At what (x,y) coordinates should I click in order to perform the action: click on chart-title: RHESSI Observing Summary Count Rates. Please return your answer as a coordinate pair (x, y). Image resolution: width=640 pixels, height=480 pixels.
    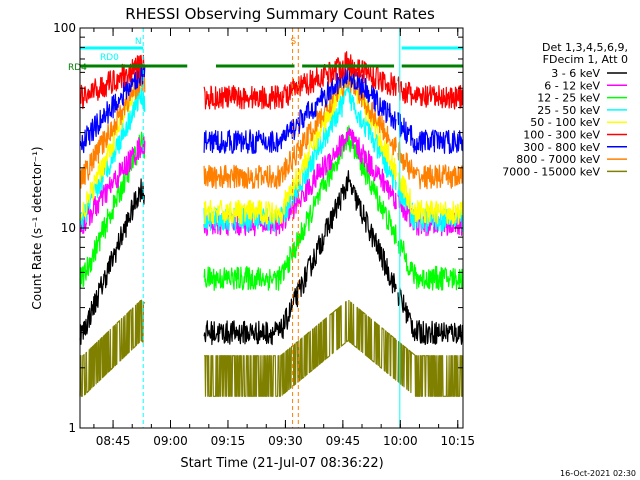
    Looking at the image, I should click on (280, 14).